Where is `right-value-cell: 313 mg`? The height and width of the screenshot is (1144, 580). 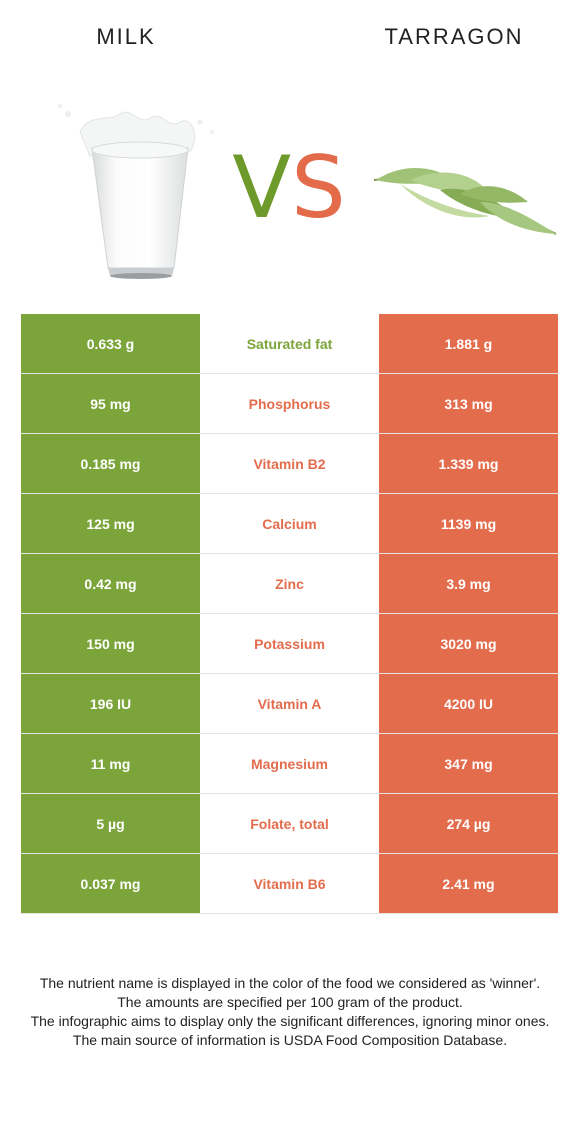
right-value-cell: 313 mg is located at coordinates (468, 403).